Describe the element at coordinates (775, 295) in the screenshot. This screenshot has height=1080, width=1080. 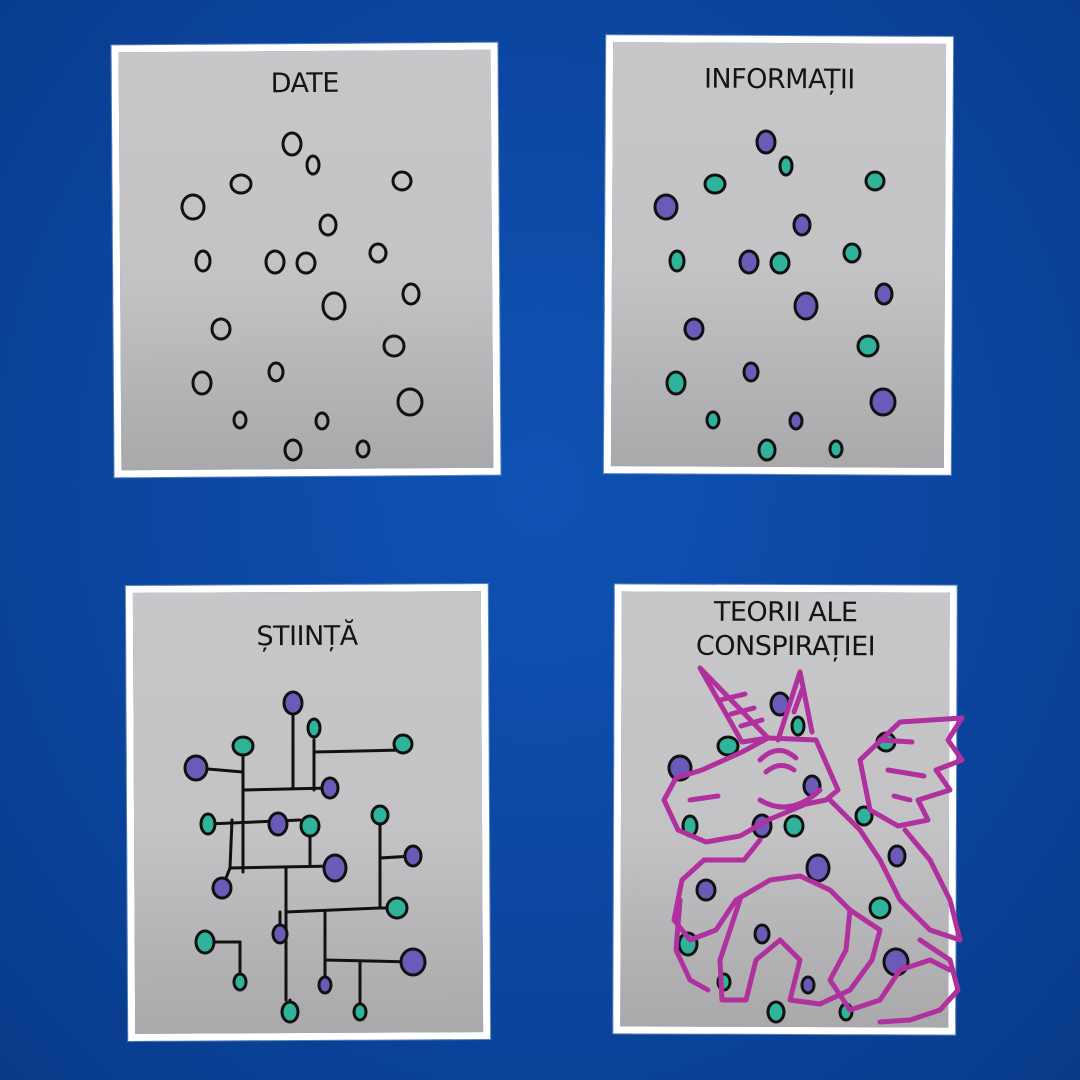
I see `colored-info-drops` at that location.